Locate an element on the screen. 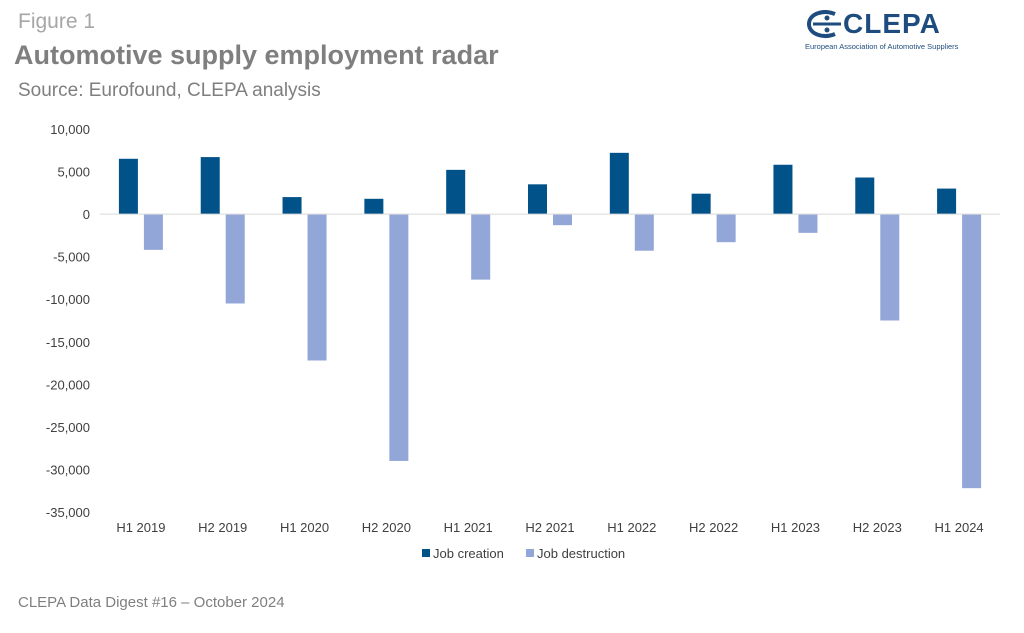 The width and height of the screenshot is (1024, 633). x-tick-label: H1 2020 is located at coordinates (304, 527).